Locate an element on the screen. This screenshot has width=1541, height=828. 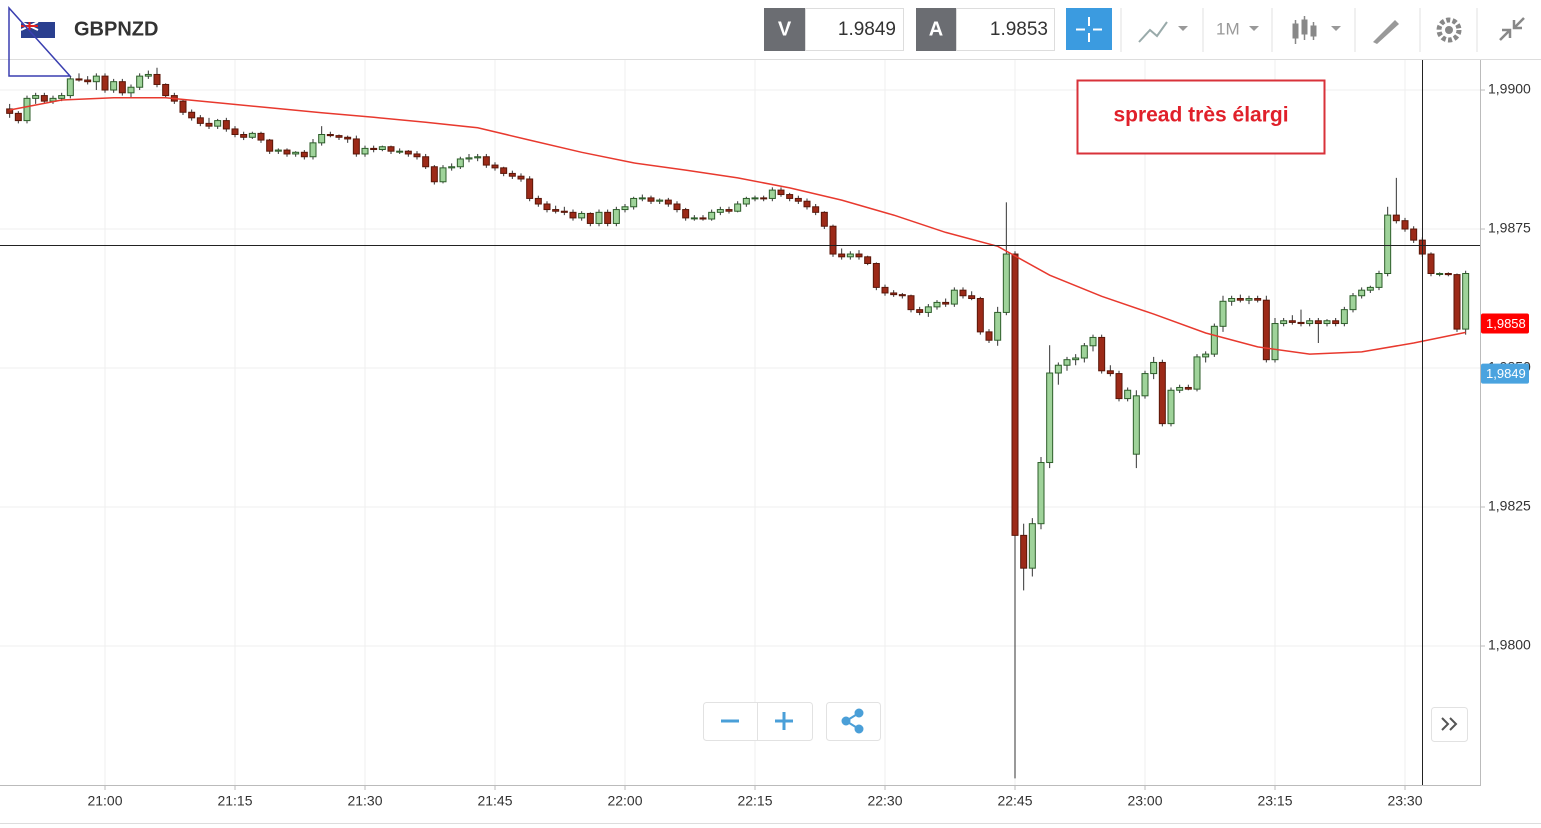
x-tick-label: 22:00 is located at coordinates (624, 801).